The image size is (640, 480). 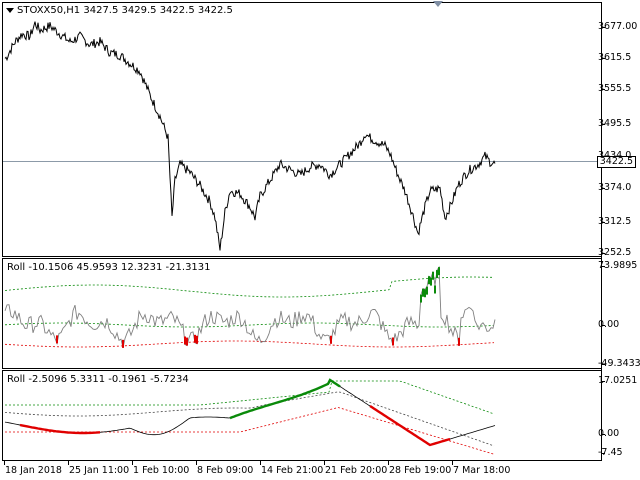 I want to click on chevron-down-icon, so click(x=10, y=10).